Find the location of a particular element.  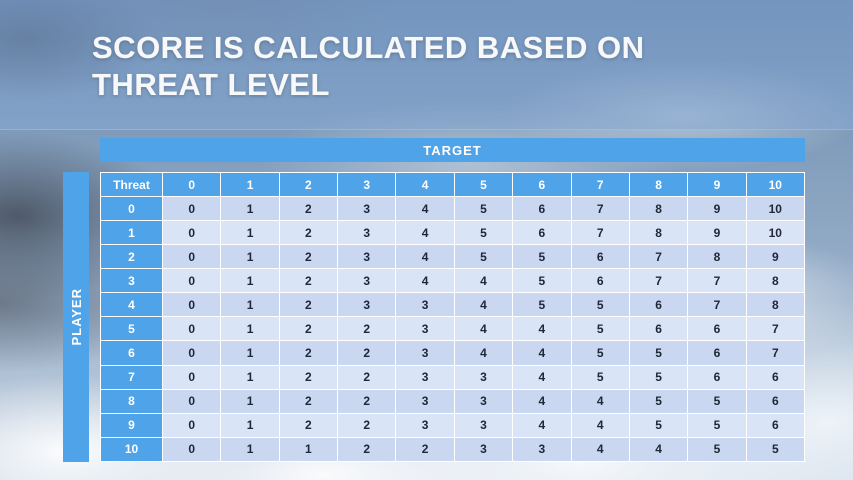

row-header-threat: 4 is located at coordinates (131, 305).